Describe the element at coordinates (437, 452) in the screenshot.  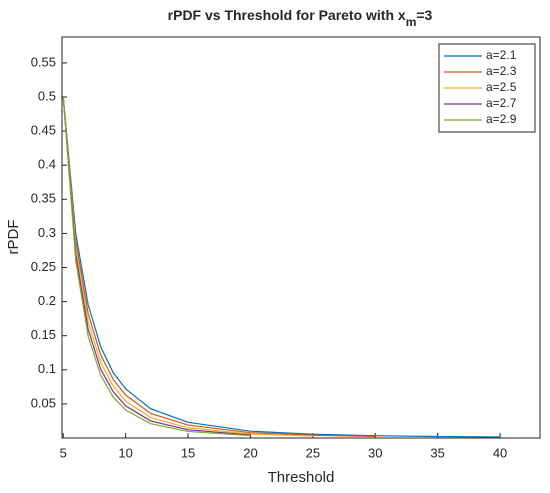
I see `x-tick-label: 35` at that location.